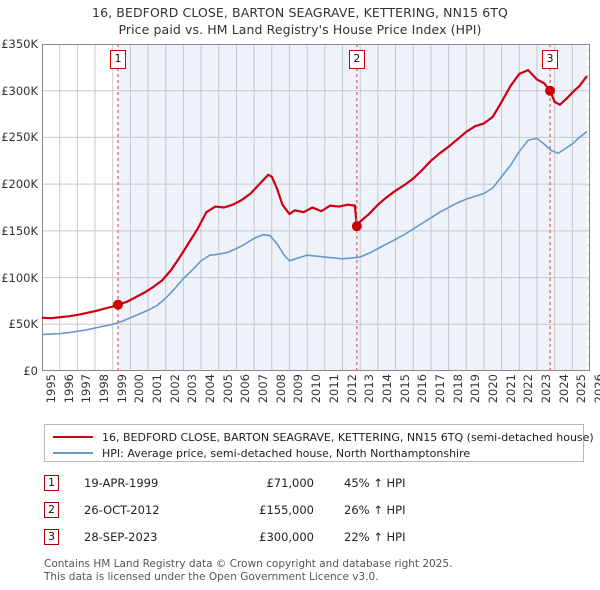  I want to click on transaction-hpi-delta: 26% ↑ HPI, so click(375, 510).